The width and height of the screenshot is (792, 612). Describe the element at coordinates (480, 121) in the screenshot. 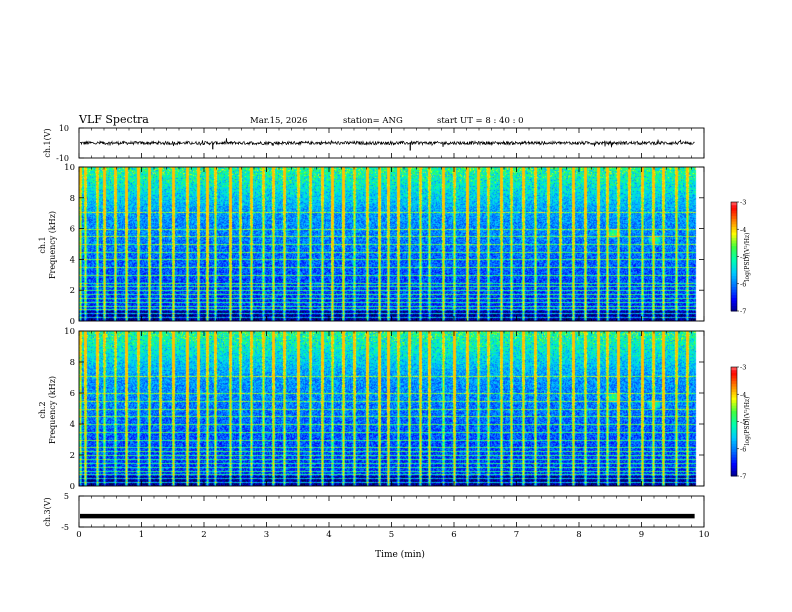

I see `start-time-label: start UT = 8 : 40 : 0` at that location.